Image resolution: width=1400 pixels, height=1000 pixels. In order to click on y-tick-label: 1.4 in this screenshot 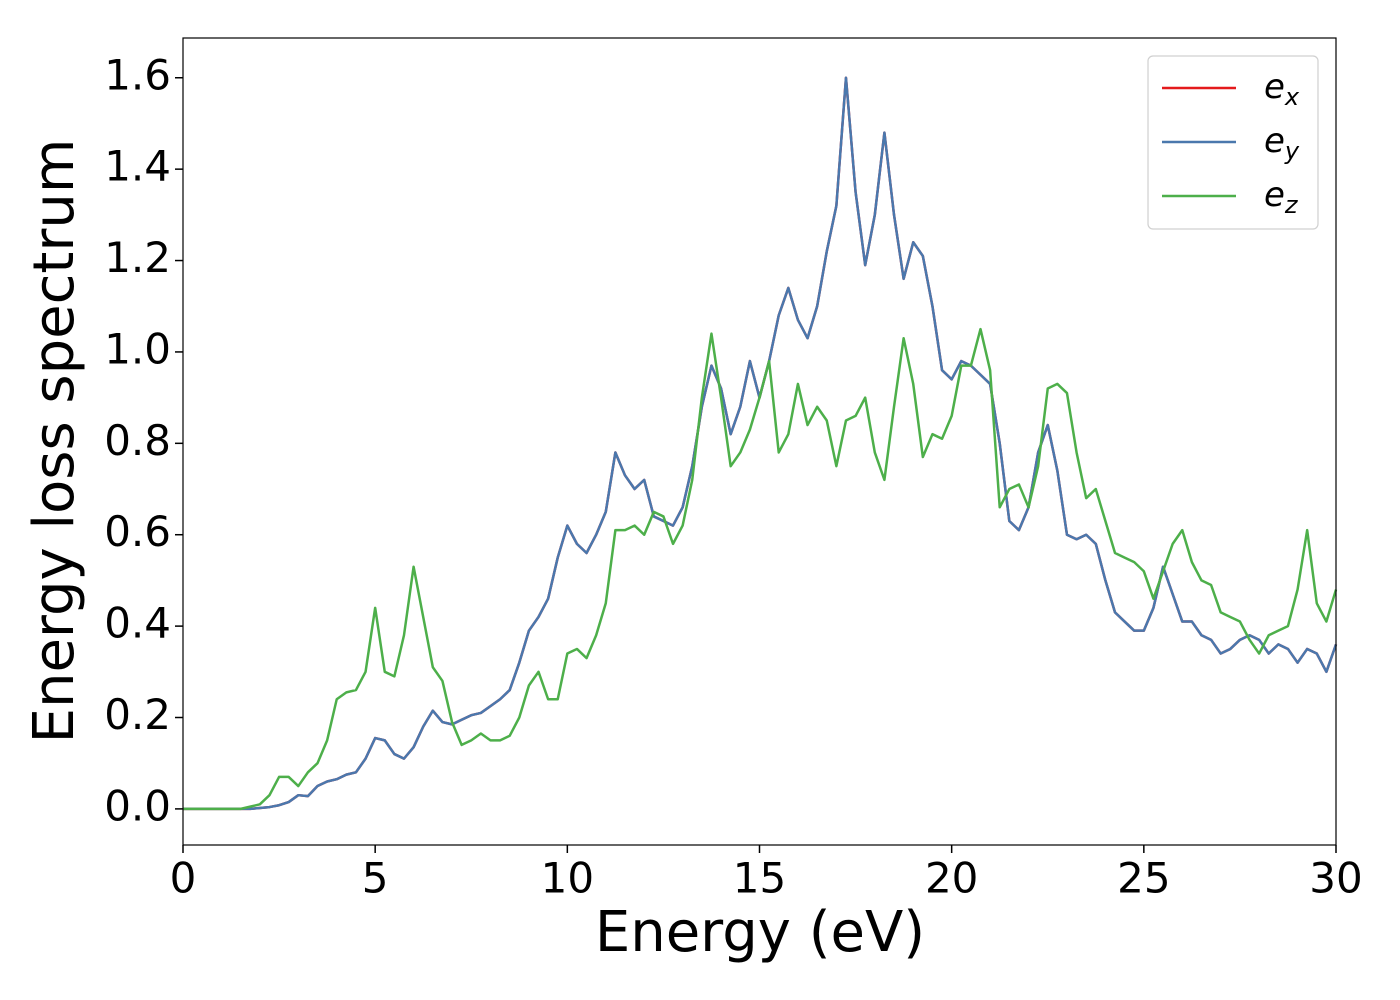, I will do `click(137, 166)`.